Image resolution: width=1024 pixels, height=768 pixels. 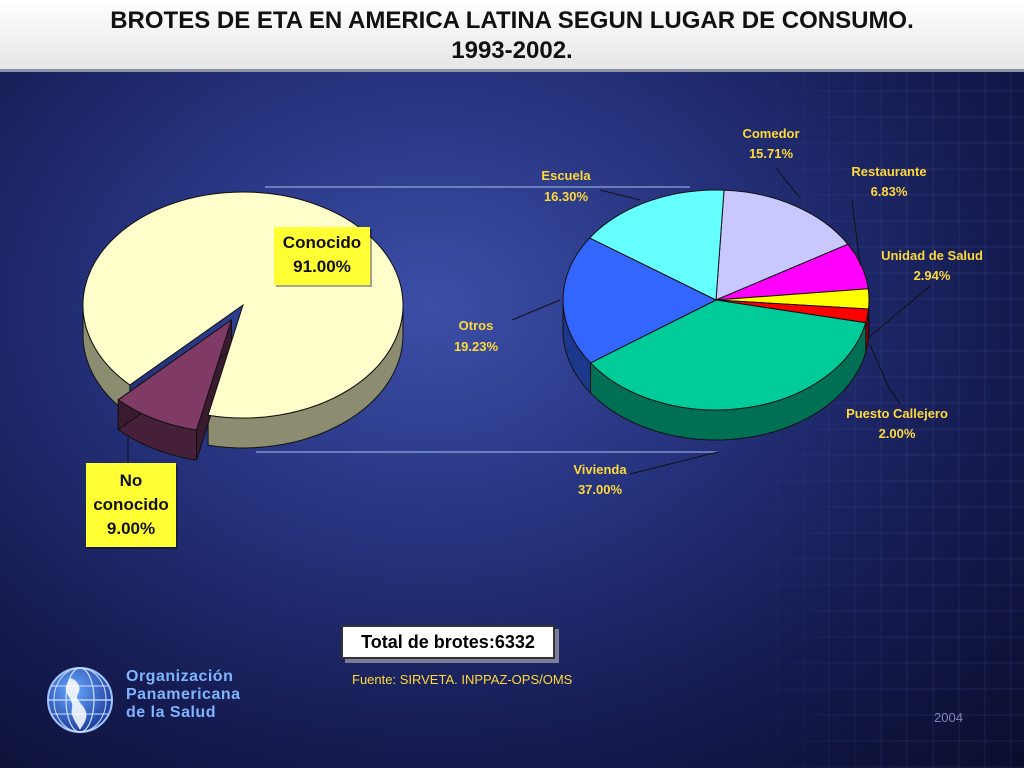 What do you see at coordinates (512, 50) in the screenshot?
I see `chart-title-line2: 1993-2002.` at bounding box center [512, 50].